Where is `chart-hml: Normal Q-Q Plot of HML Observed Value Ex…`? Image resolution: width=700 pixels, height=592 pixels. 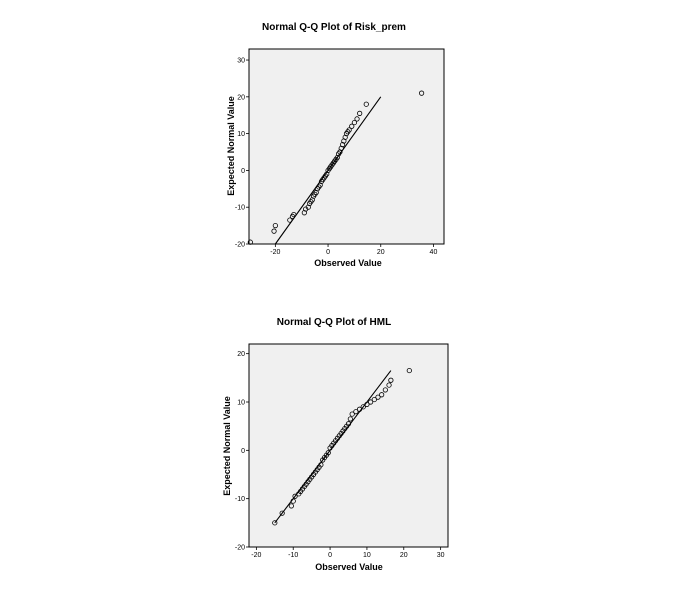 chart-hml: Normal Q-Q Plot of HML Observed Value Ex… is located at coordinates (335, 444).